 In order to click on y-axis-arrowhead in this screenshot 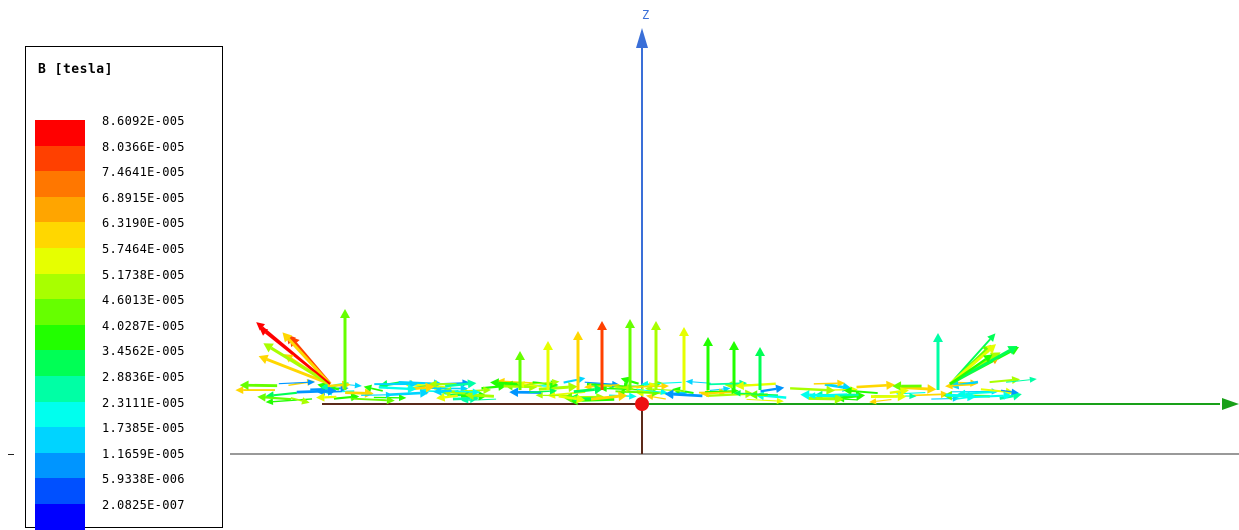, I will do `click(1230, 404)`.